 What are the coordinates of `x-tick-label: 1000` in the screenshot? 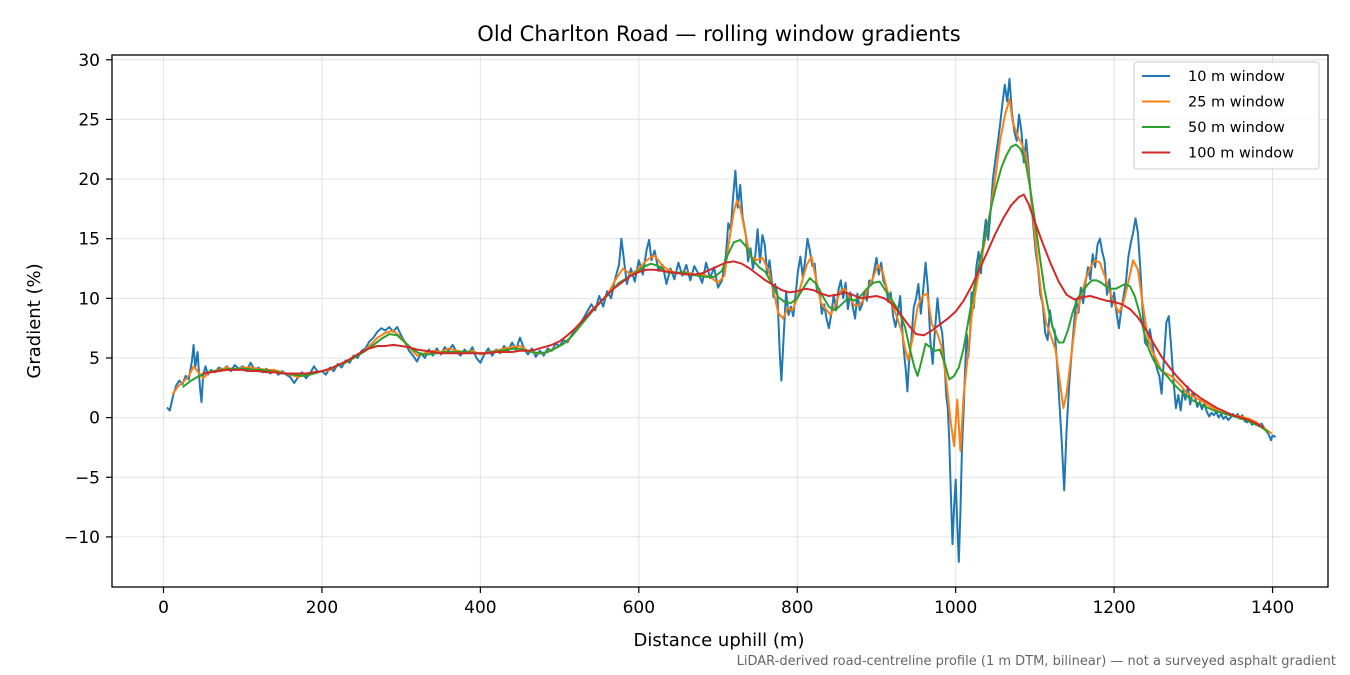 It's located at (955, 608).